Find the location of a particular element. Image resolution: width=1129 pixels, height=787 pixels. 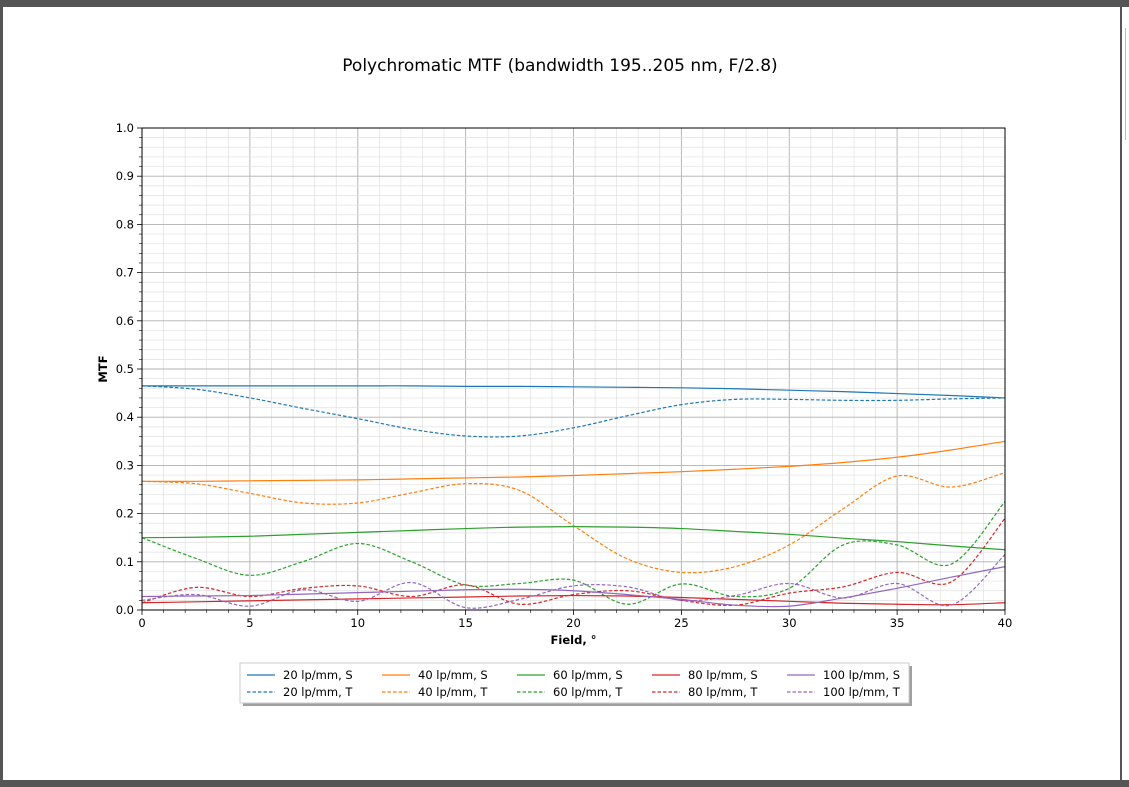

legend-box is located at coordinates (574, 683).